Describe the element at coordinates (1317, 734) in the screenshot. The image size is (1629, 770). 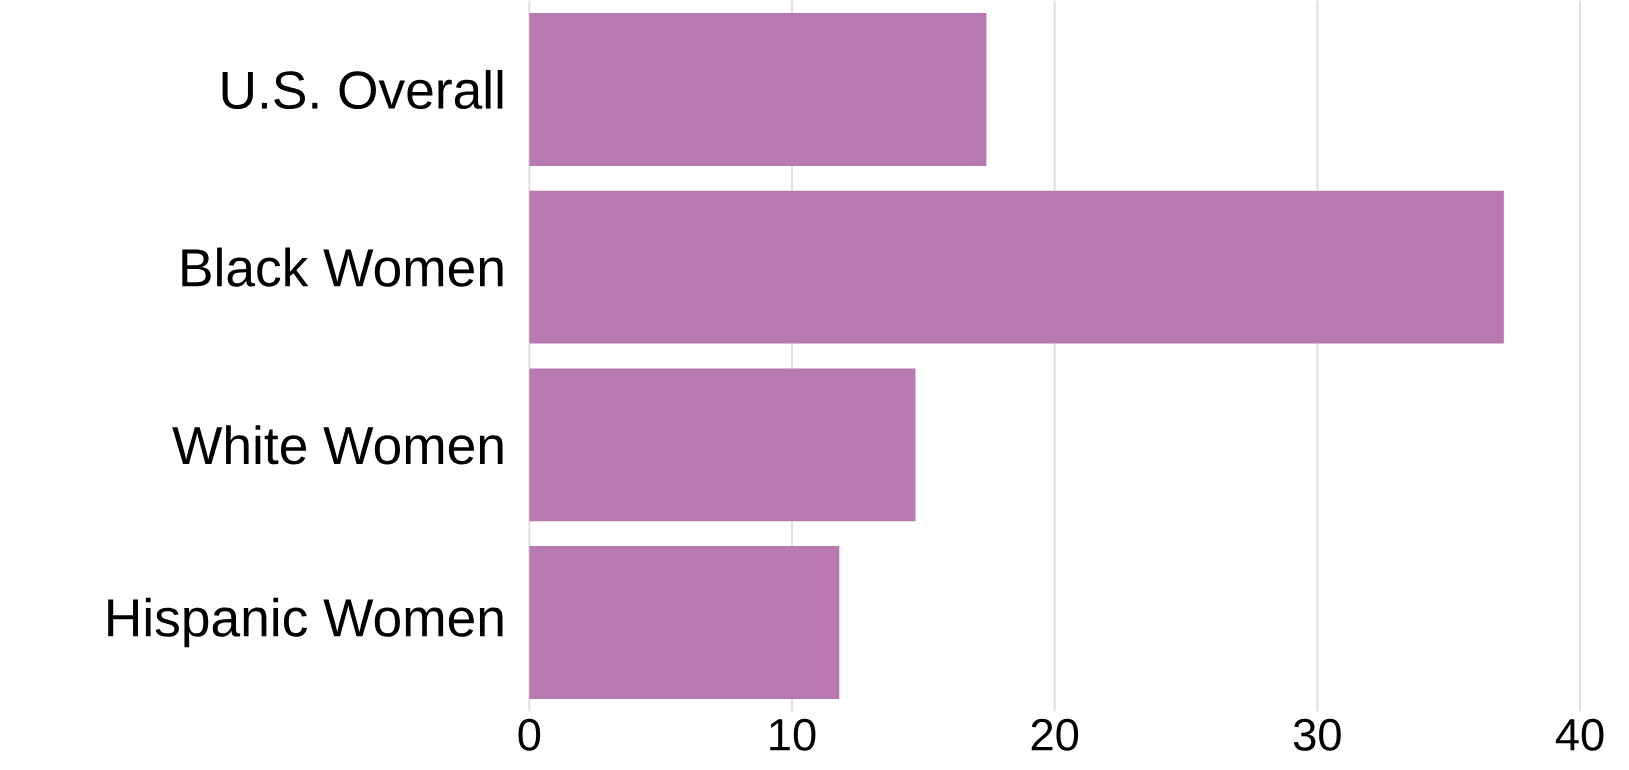
I see `x-tick-label: 30` at that location.